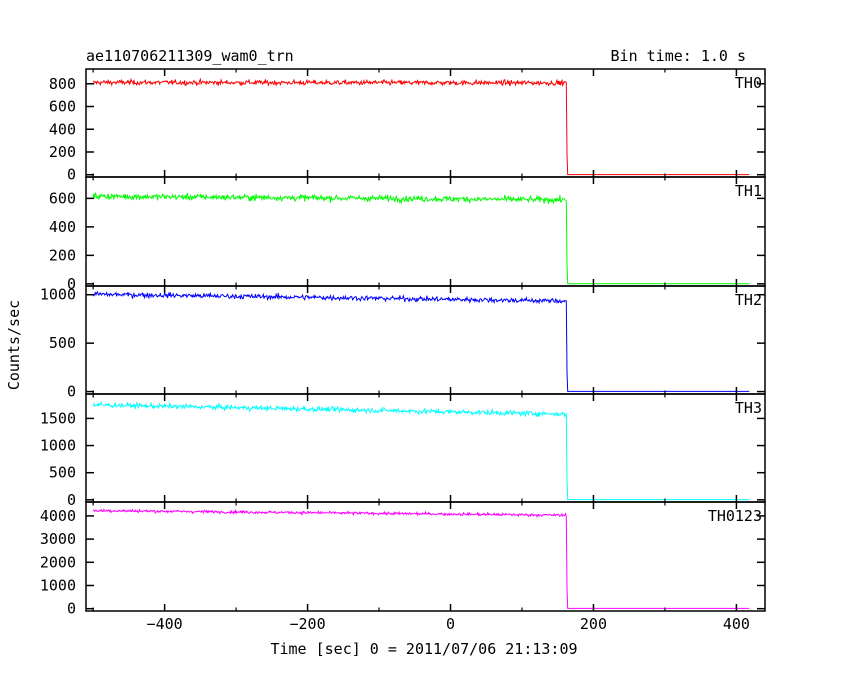 The height and width of the screenshot is (680, 850). What do you see at coordinates (450, 624) in the screenshot?
I see `x-tick-label: 0` at bounding box center [450, 624].